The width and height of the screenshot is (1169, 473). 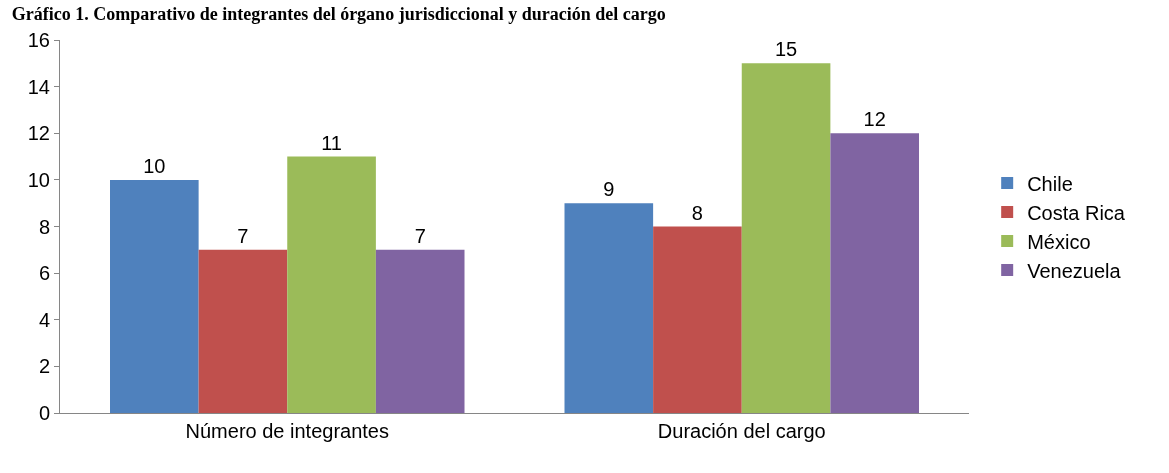 I want to click on legend-label: Venezuela, so click(x=1074, y=270).